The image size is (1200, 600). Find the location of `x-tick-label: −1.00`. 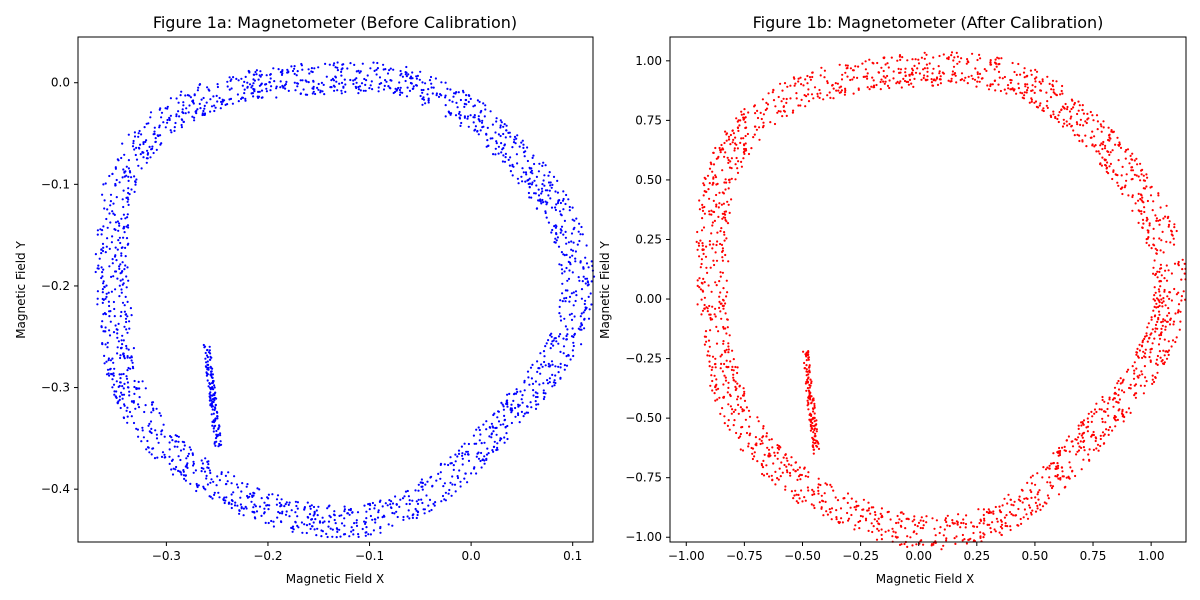

x-tick-label: −1.00 is located at coordinates (686, 556).